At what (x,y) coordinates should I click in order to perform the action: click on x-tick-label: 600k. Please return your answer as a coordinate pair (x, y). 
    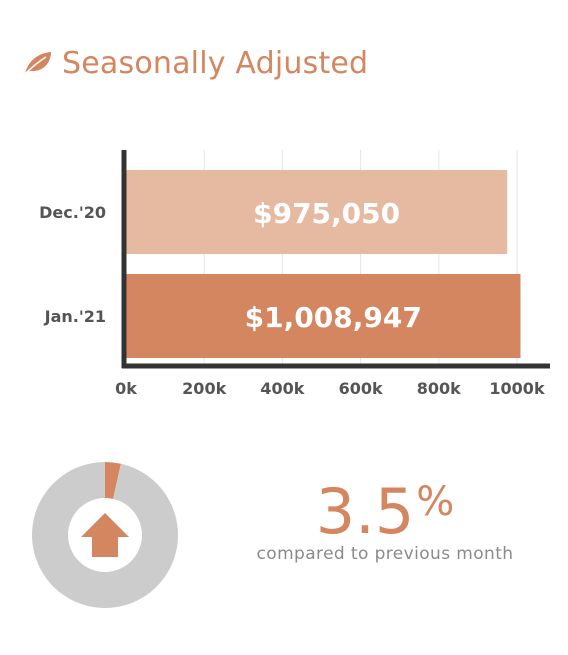
    Looking at the image, I should click on (361, 388).